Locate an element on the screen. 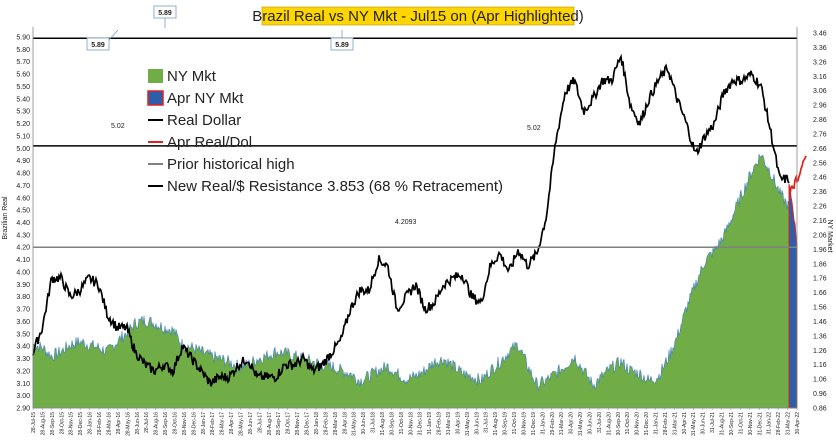 The width and height of the screenshot is (836, 444). left-tick-label: 5.60 is located at coordinates (23, 75).